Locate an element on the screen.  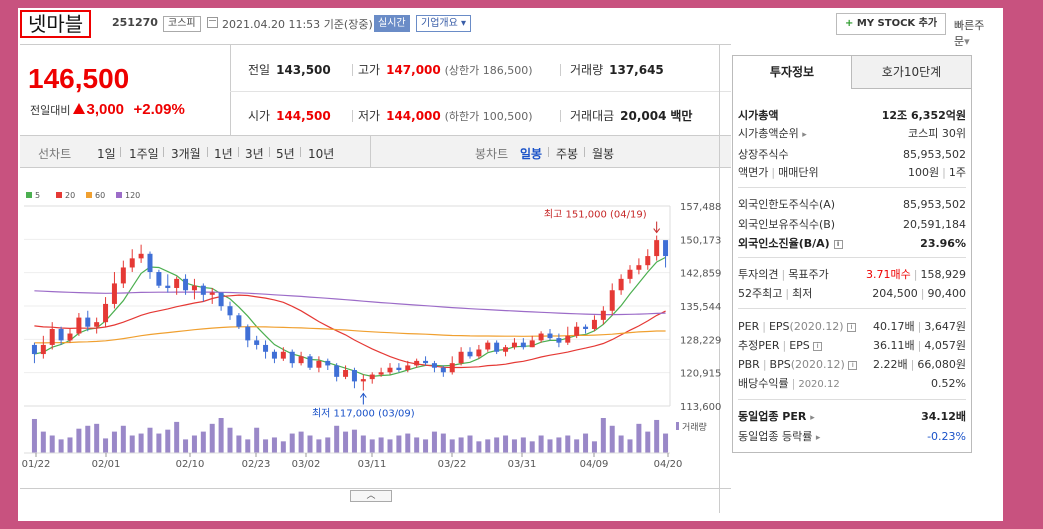
pbr-value: 2.22배 is located at coordinates (890, 364).